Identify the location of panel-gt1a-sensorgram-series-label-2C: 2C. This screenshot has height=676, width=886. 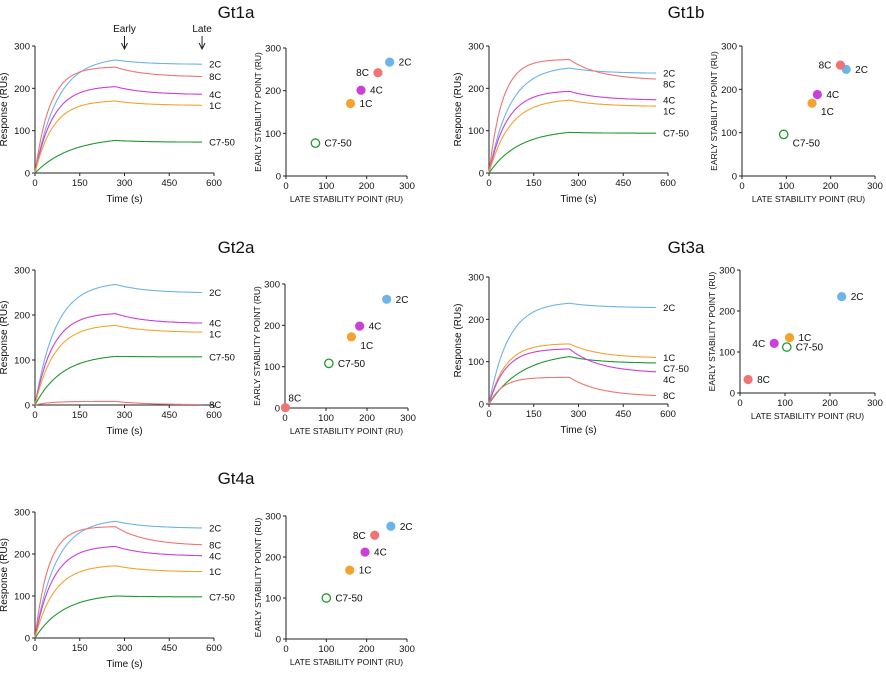
(215, 65).